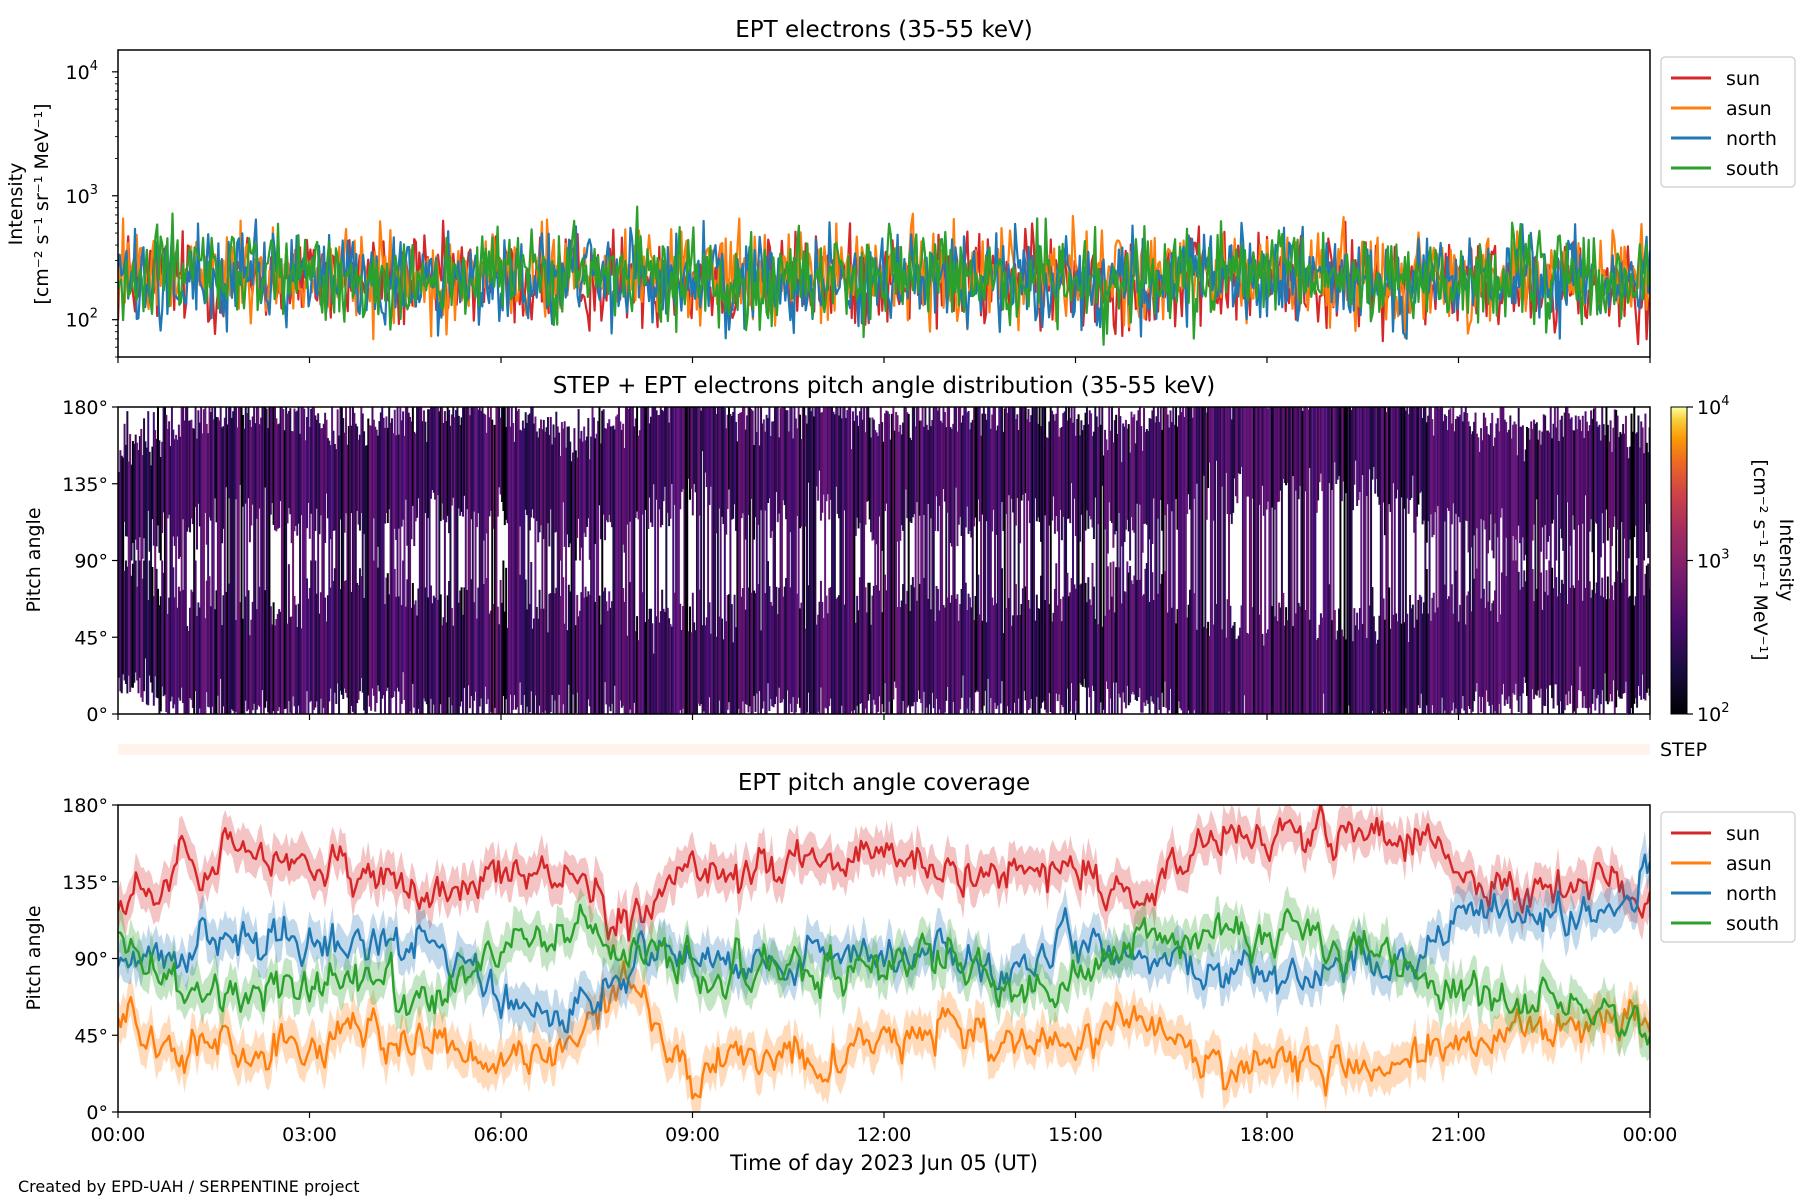 The height and width of the screenshot is (1200, 1800). I want to click on credit-text: Created by EPD-UAH / SERPENTINE project, so click(189, 1186).